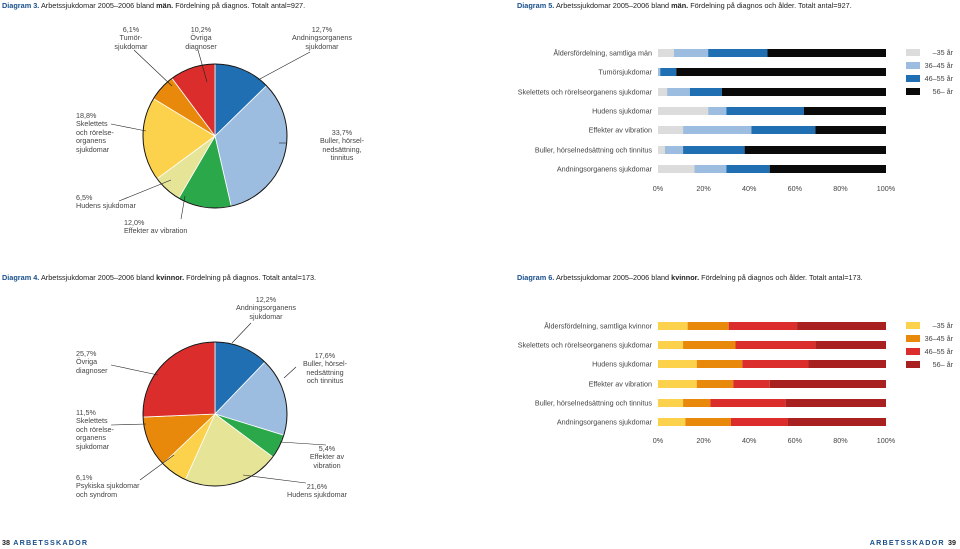 The width and height of the screenshot is (960, 549). What do you see at coordinates (170, 277) in the screenshot?
I see `diagram4-gender: kvinnor.` at bounding box center [170, 277].